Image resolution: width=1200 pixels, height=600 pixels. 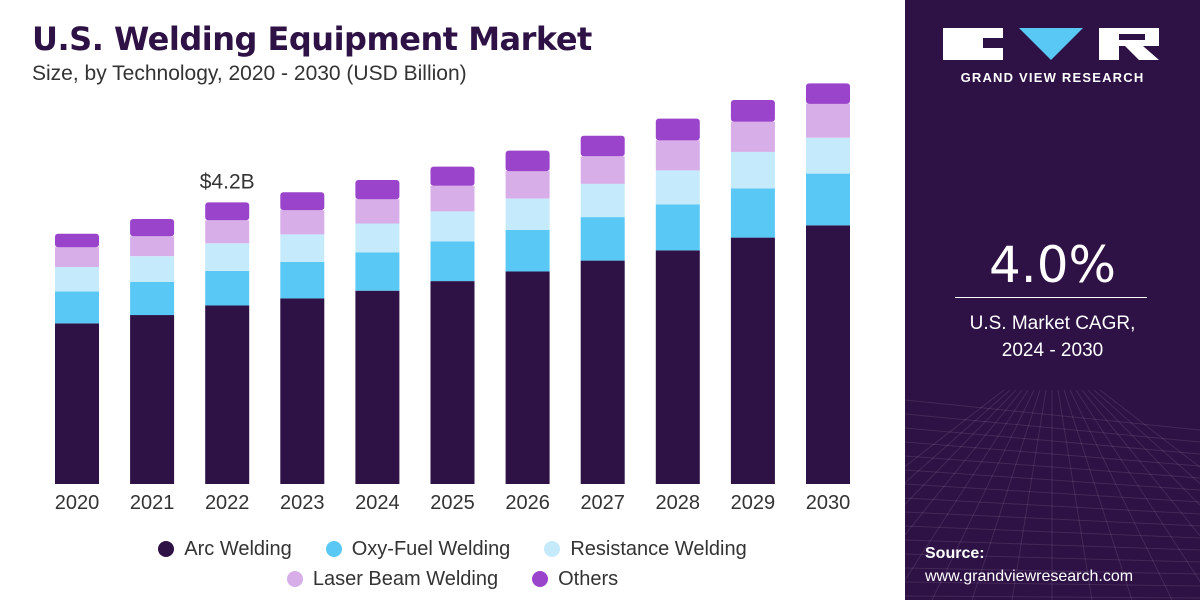 I want to click on legend-row-2: Laser Beam Welding Others, so click(x=452, y=579).